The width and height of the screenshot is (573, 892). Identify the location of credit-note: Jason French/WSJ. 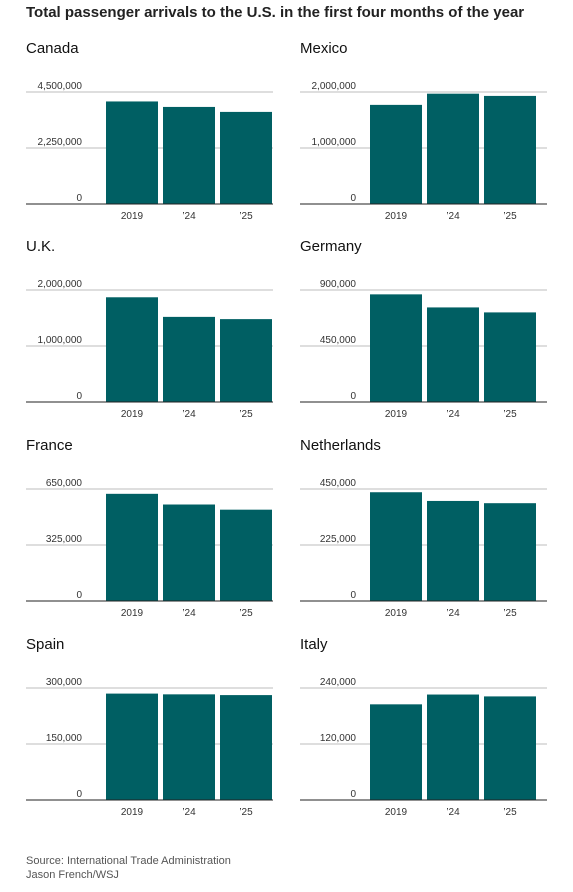
(72, 875).